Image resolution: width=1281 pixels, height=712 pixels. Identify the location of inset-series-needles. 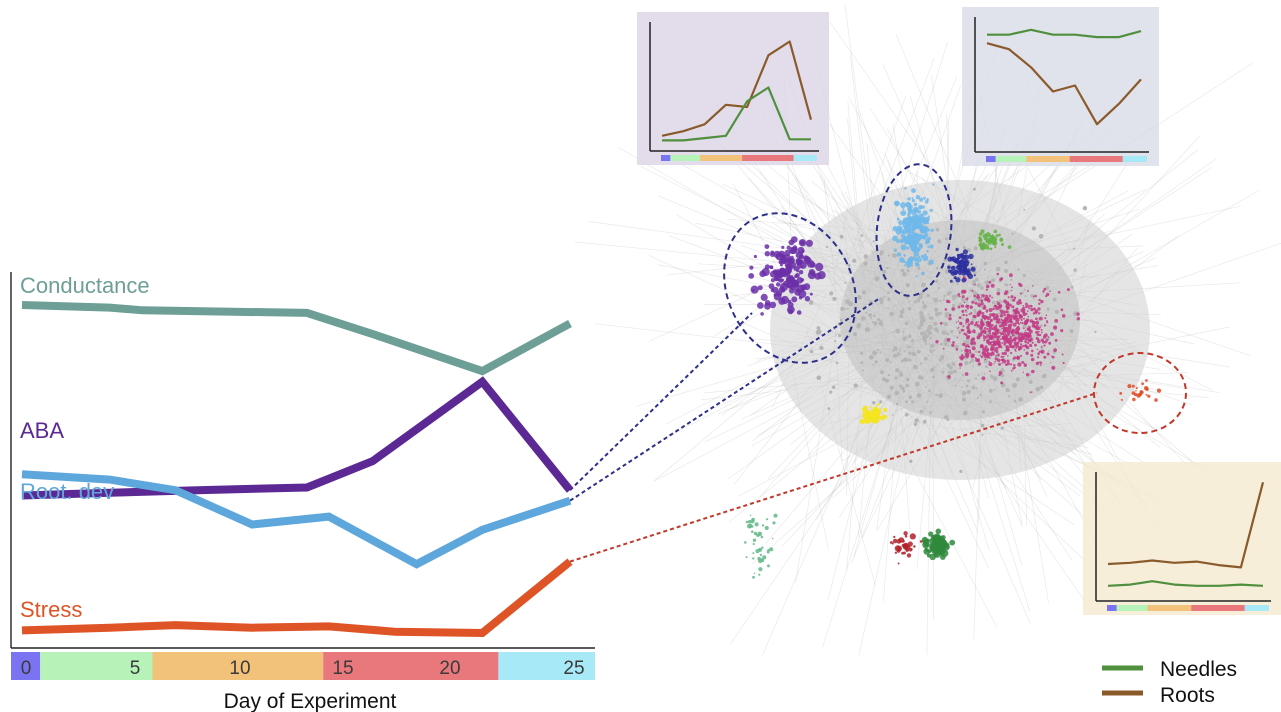
(736, 114).